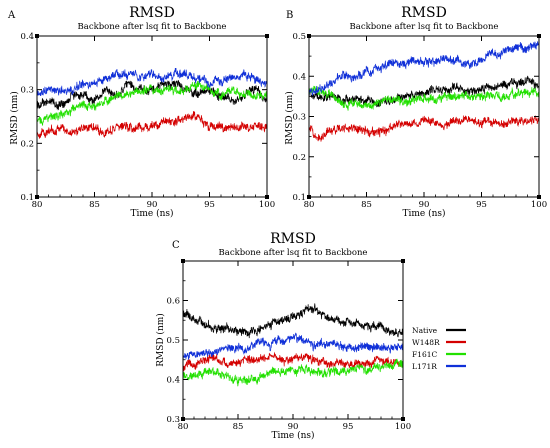  I want to click on panel-letter-b: B, so click(289, 15).